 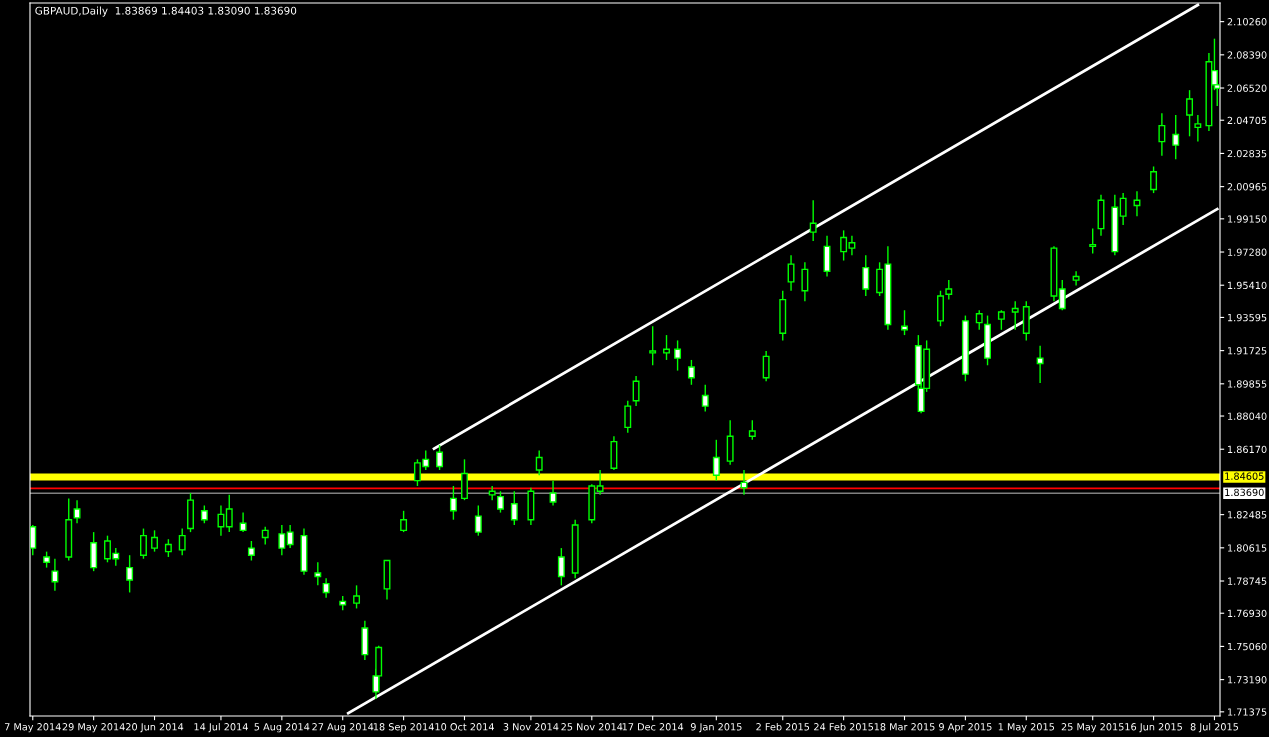 I want to click on x-tick-label: 17 Dec 2014, so click(x=653, y=727).